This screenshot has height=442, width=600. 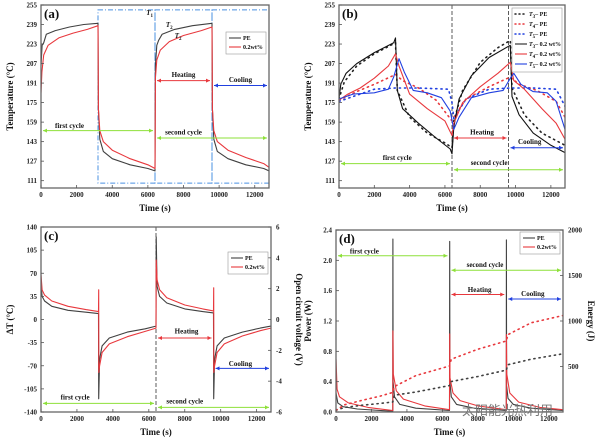 What do you see at coordinates (575, 276) in the screenshot?
I see `y-right-tick-label: 1500` at bounding box center [575, 276].